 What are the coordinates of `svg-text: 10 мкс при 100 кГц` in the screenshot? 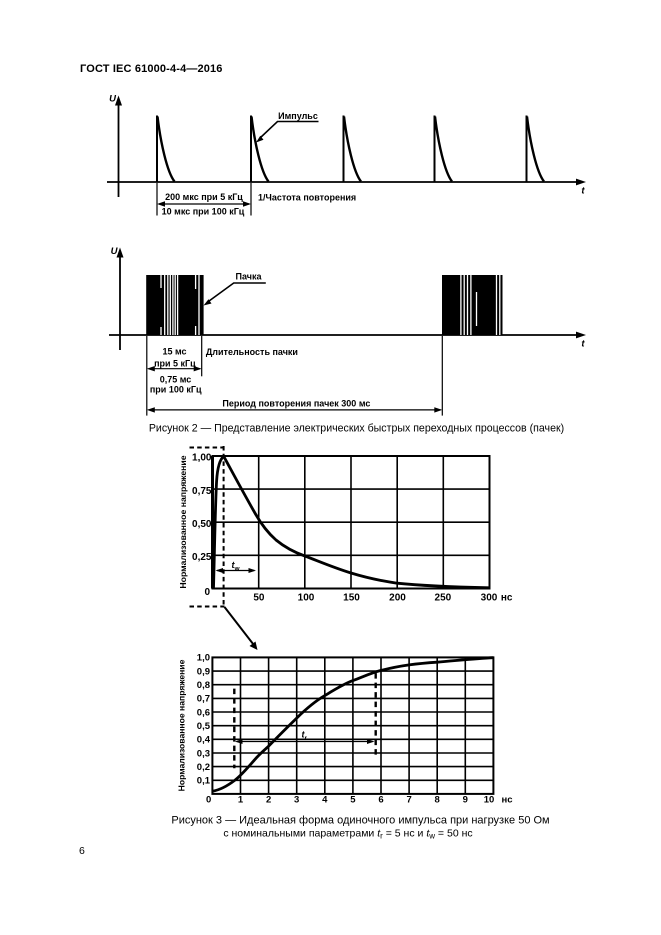 It's located at (203, 212).